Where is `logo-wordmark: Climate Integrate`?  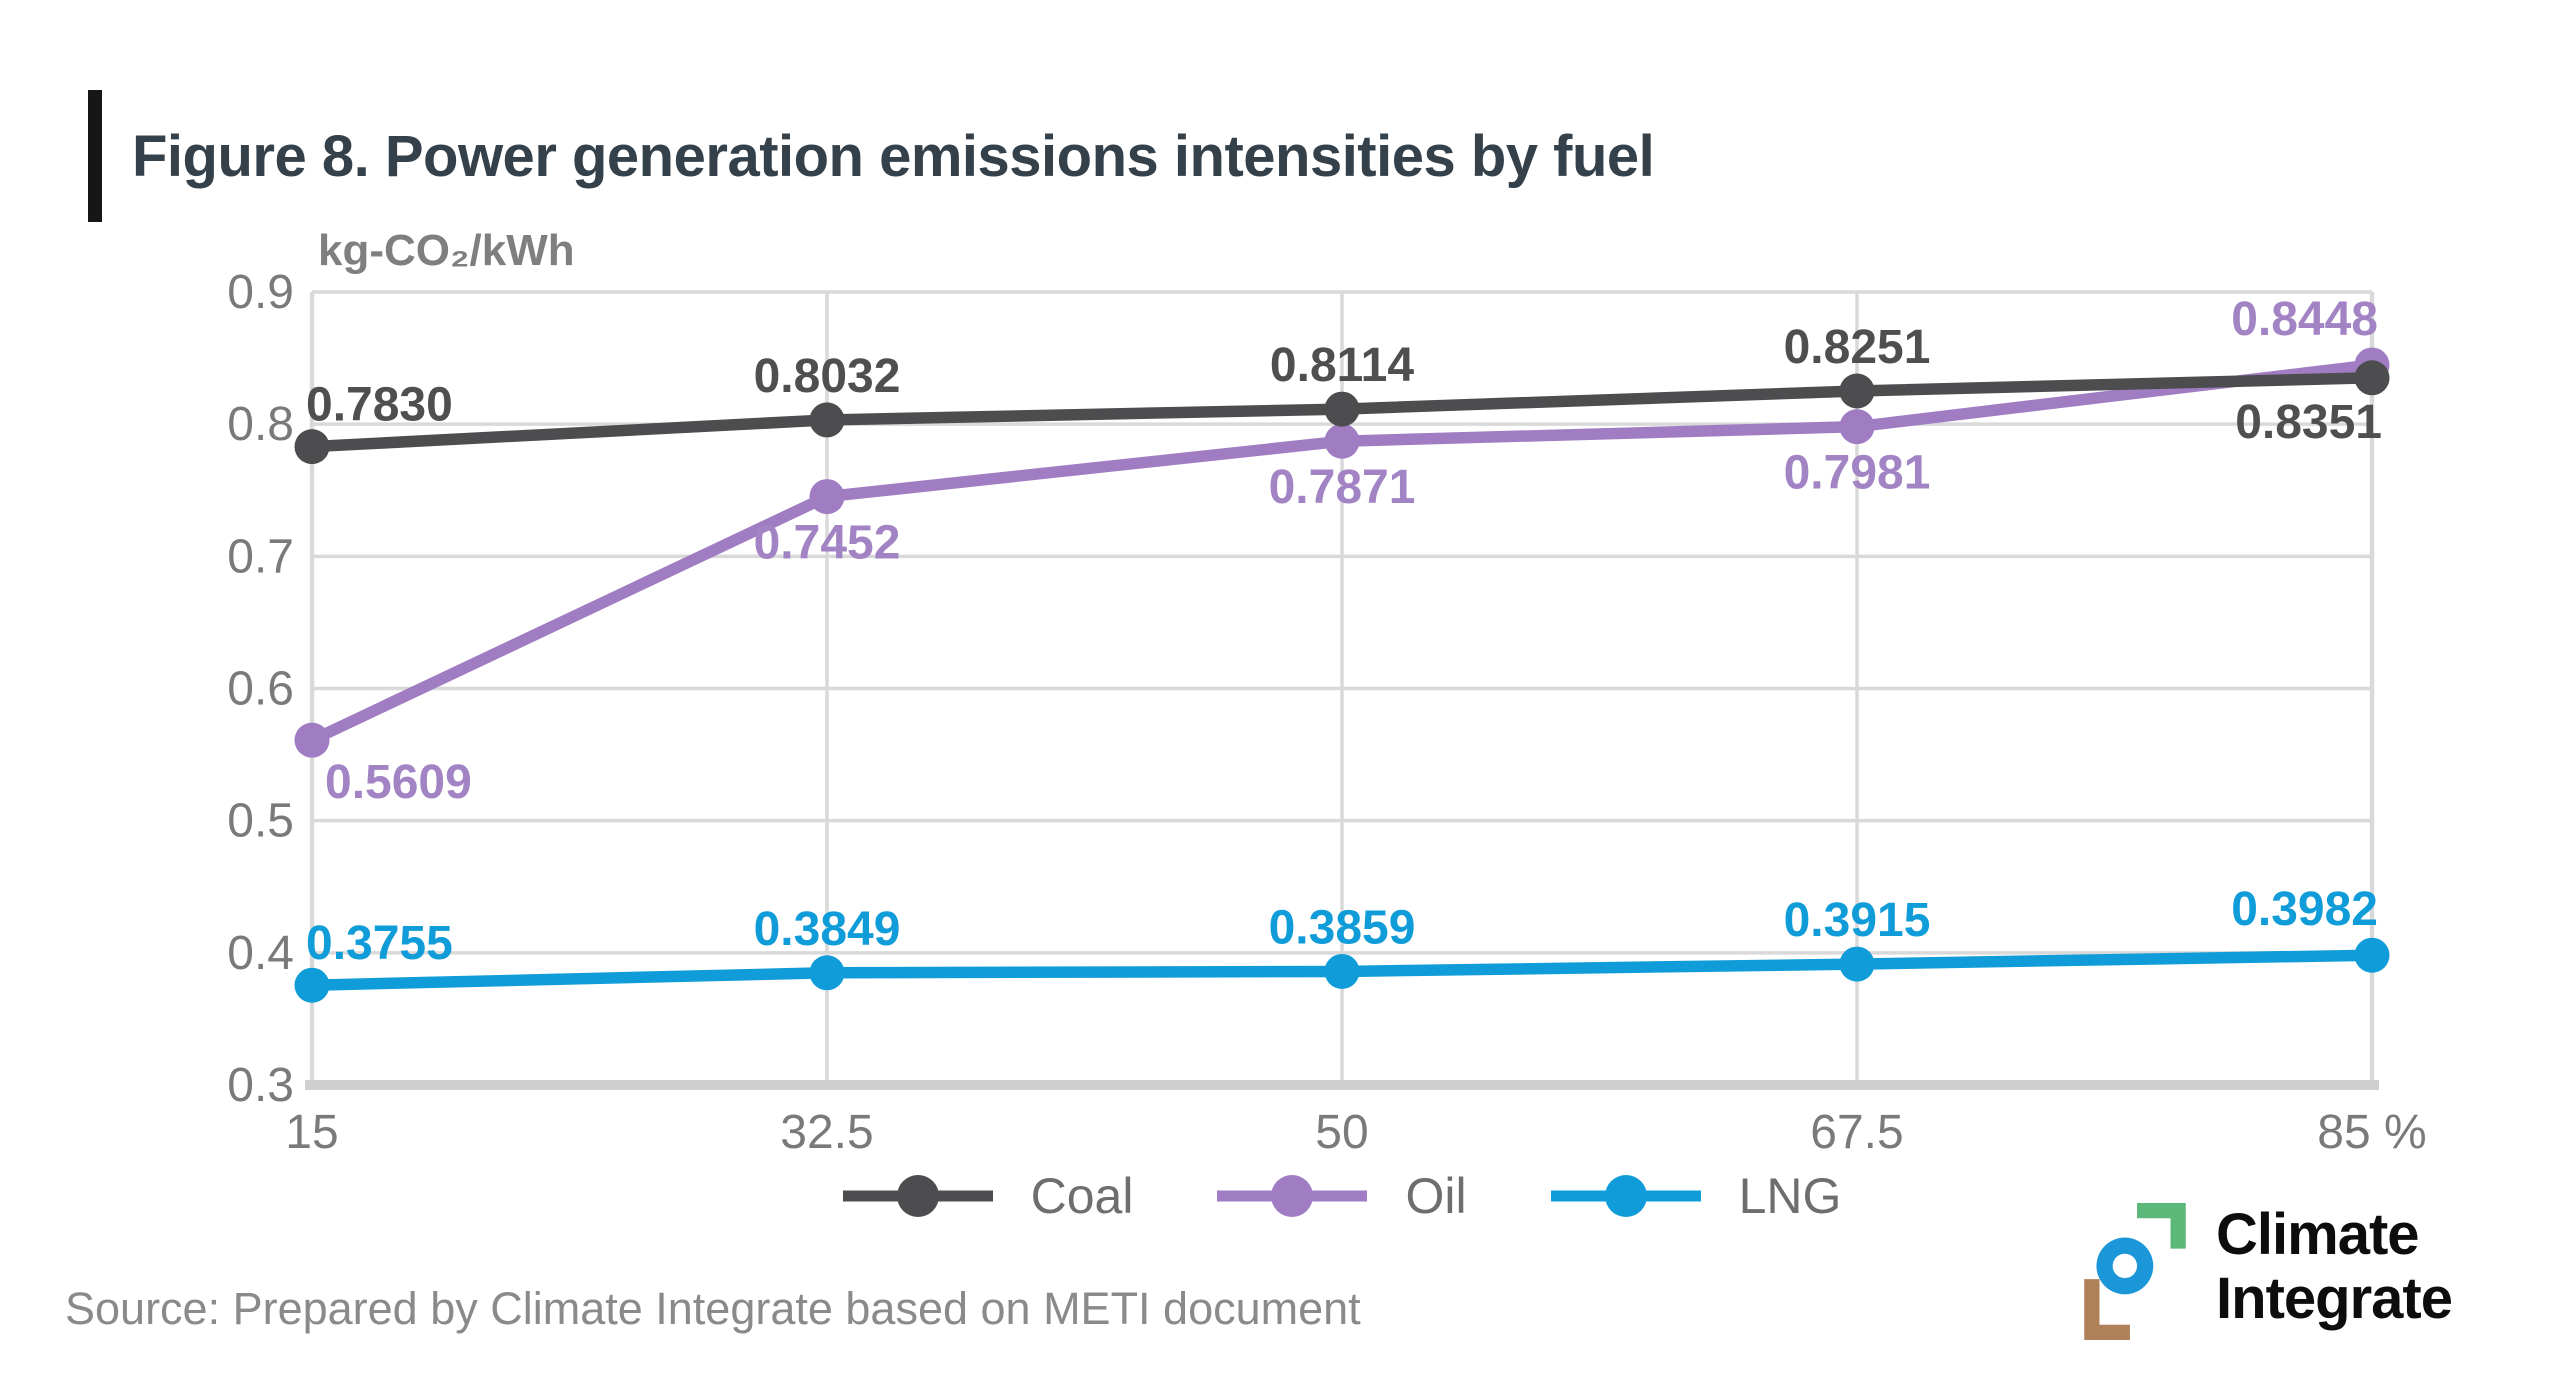 logo-wordmark: Climate Integrate is located at coordinates (2334, 1266).